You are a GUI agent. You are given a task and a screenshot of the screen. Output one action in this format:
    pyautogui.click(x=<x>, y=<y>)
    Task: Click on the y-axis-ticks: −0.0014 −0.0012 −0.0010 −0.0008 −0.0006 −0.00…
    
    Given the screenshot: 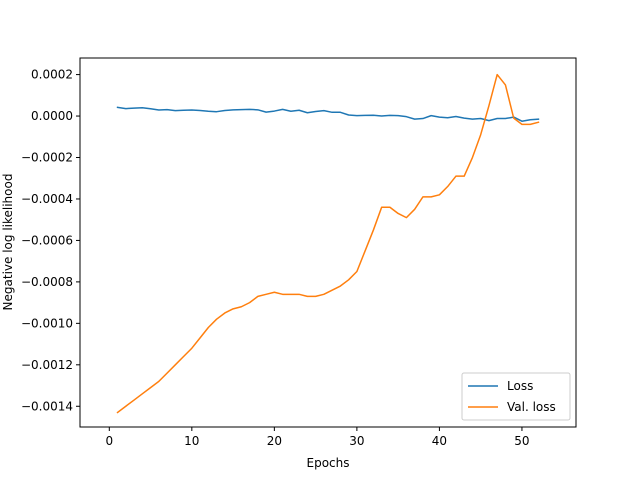 What is the action you would take?
    pyautogui.click(x=50, y=240)
    